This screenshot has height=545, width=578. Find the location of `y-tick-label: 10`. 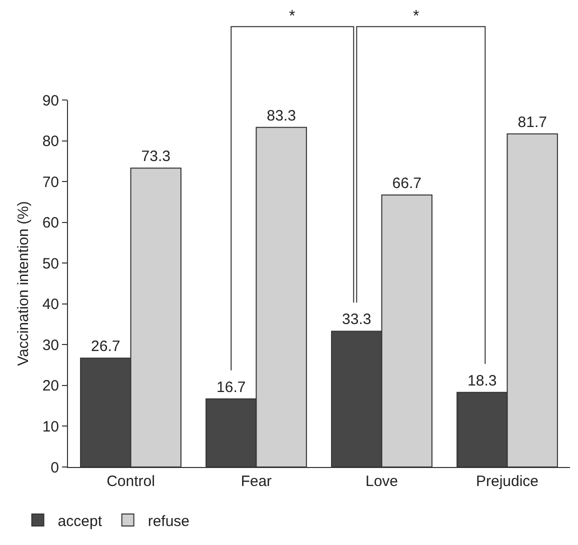

y-tick-label: 10 is located at coordinates (50, 427).